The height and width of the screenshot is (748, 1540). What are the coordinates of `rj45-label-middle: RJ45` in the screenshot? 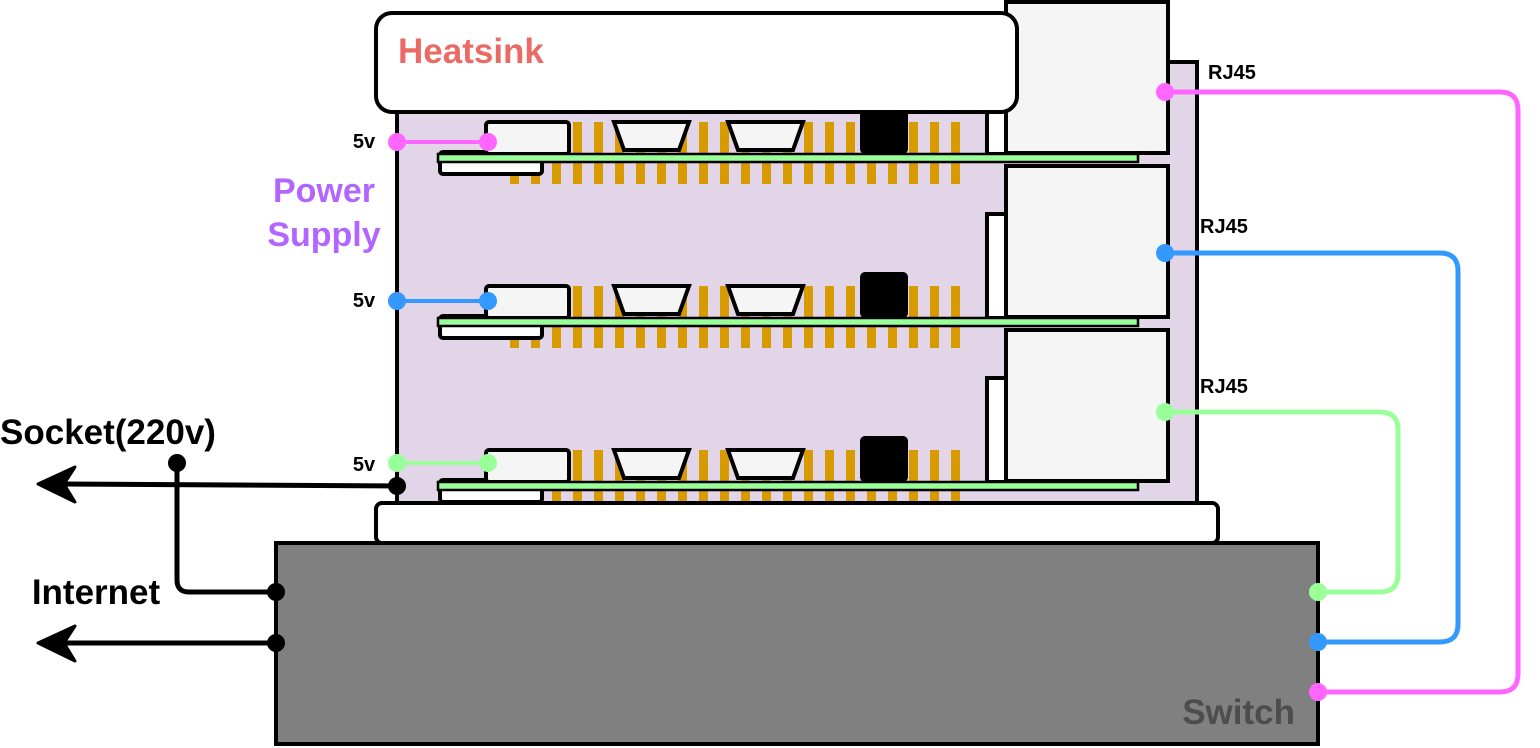 It's located at (1224, 227).